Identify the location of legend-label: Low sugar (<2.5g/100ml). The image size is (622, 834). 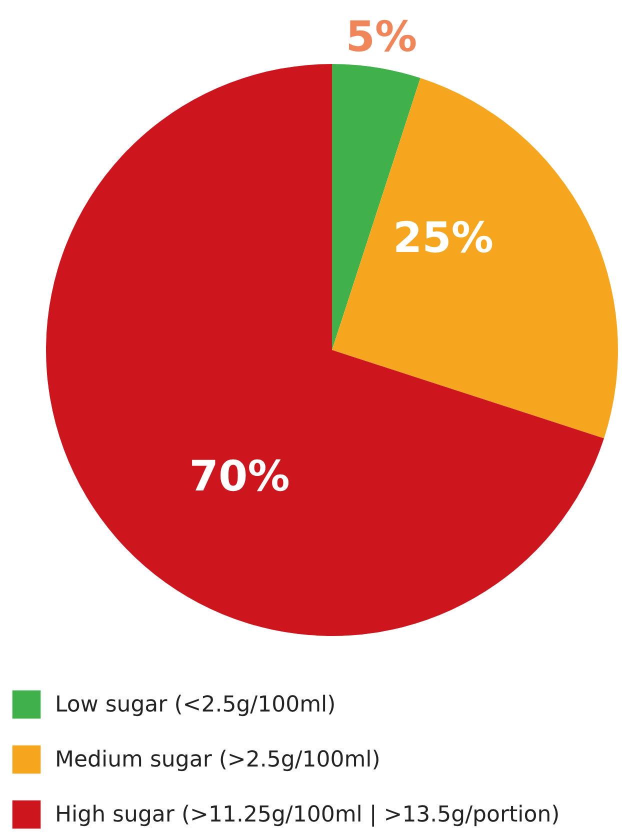
(195, 705).